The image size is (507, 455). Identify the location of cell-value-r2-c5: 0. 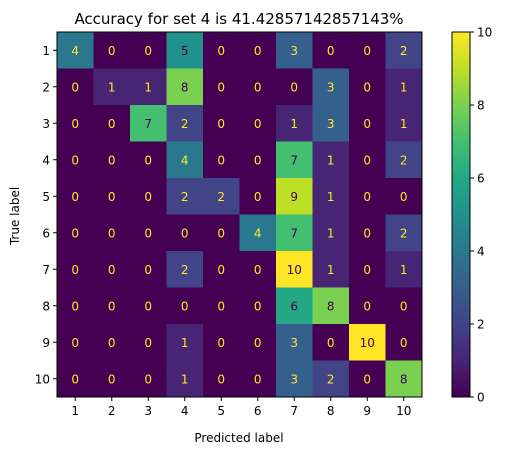
(221, 87).